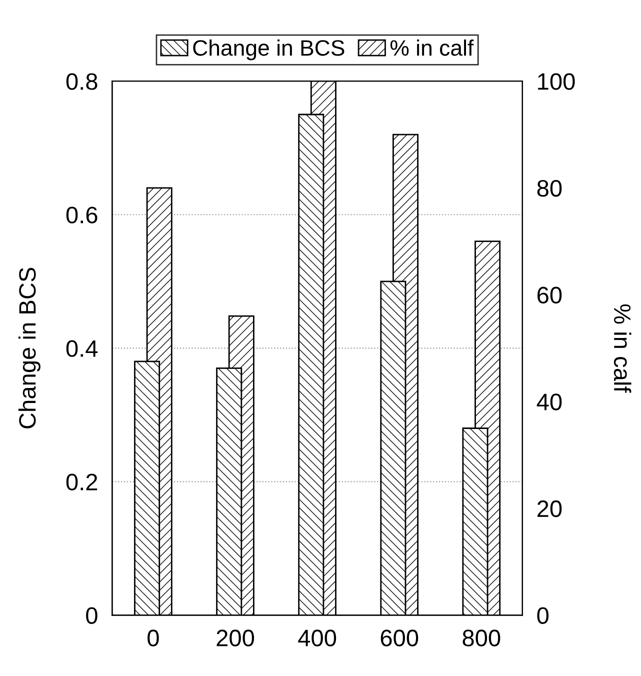 The height and width of the screenshot is (676, 641). Describe the element at coordinates (549, 402) in the screenshot. I see `y2-tick-label: 40` at that location.